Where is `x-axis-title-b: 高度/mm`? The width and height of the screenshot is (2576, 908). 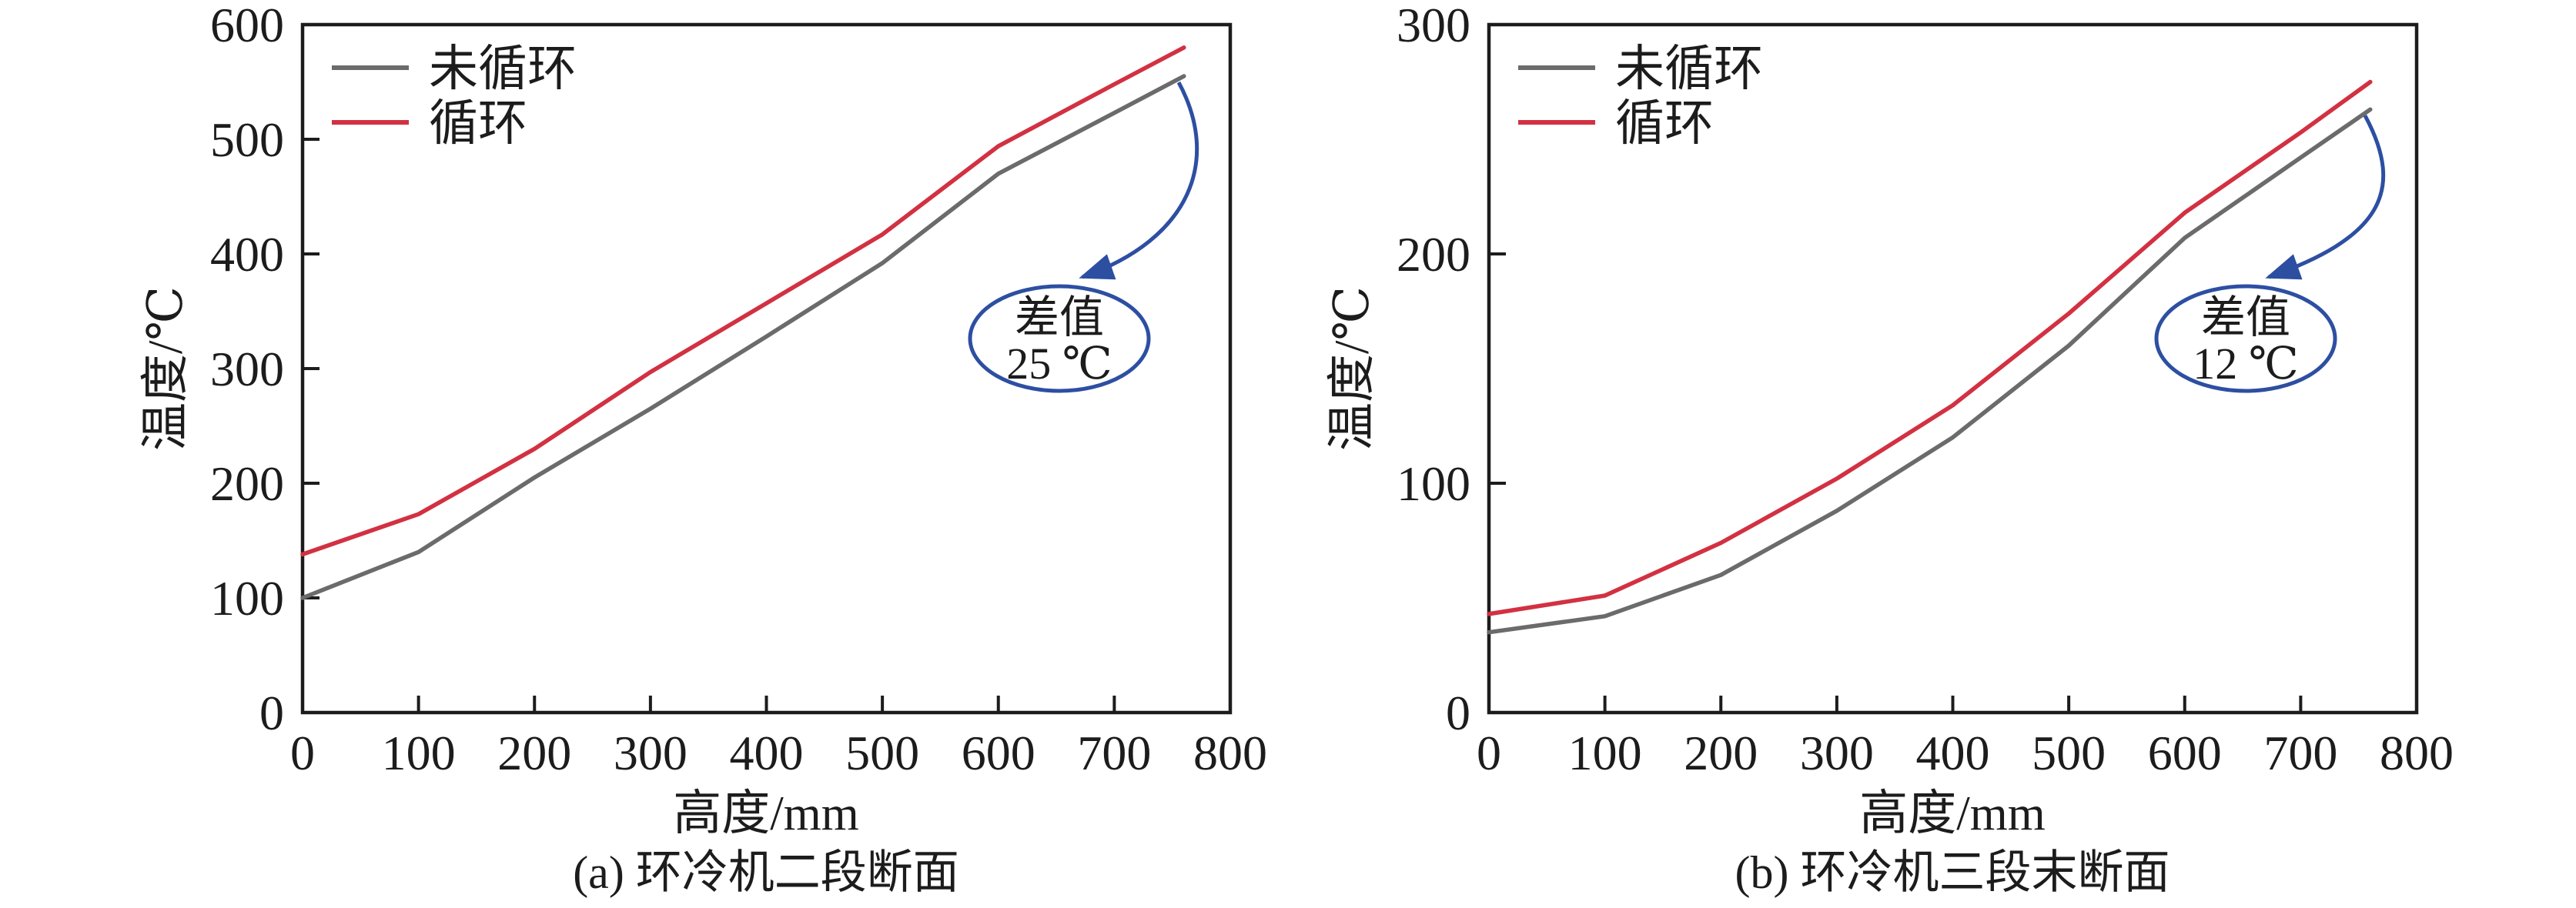
x-axis-title-b: 高度/mm is located at coordinates (1953, 813).